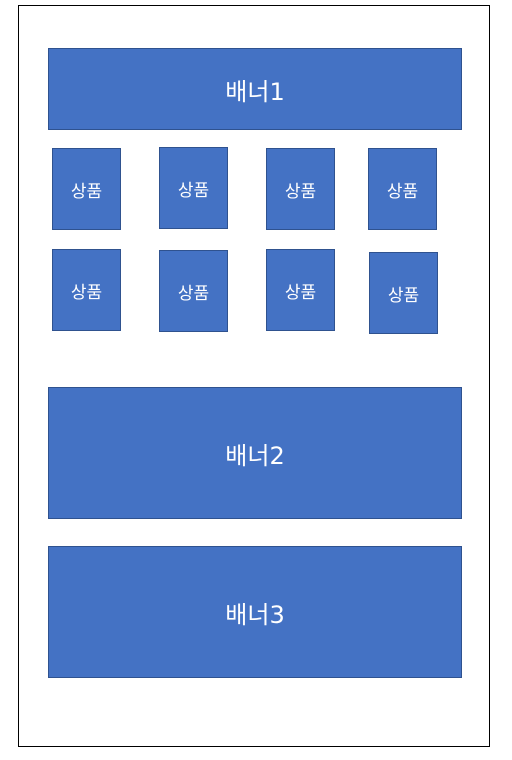  I want to click on banner-2-label: 배너2, so click(255, 455).